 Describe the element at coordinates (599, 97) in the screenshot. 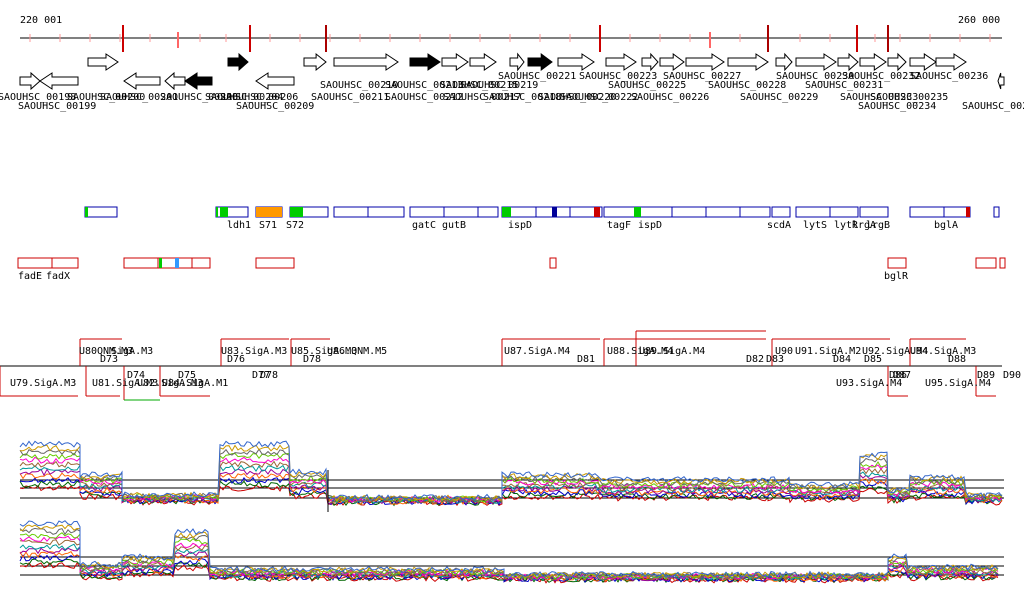

I see `gene-label: SAOUHSC_00222` at that location.